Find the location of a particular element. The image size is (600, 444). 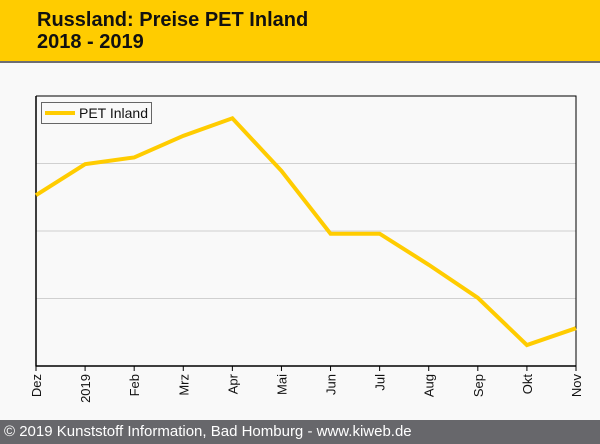

legend-label: PET Inland is located at coordinates (114, 113).